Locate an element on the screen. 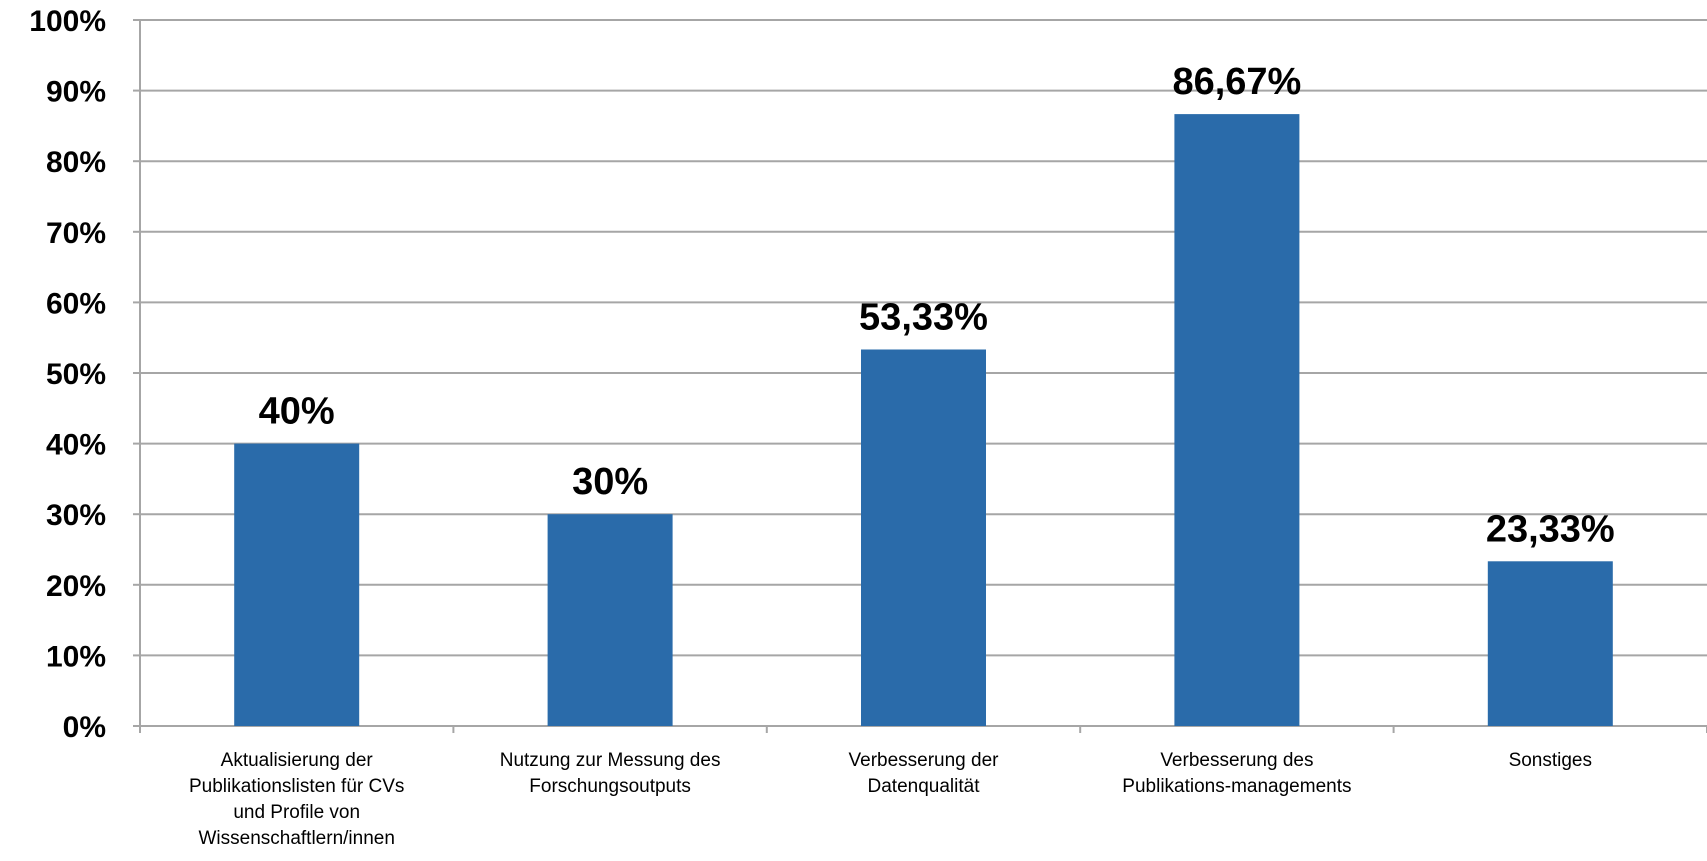 The height and width of the screenshot is (861, 1707). bar-data-label: 40% is located at coordinates (297, 412).